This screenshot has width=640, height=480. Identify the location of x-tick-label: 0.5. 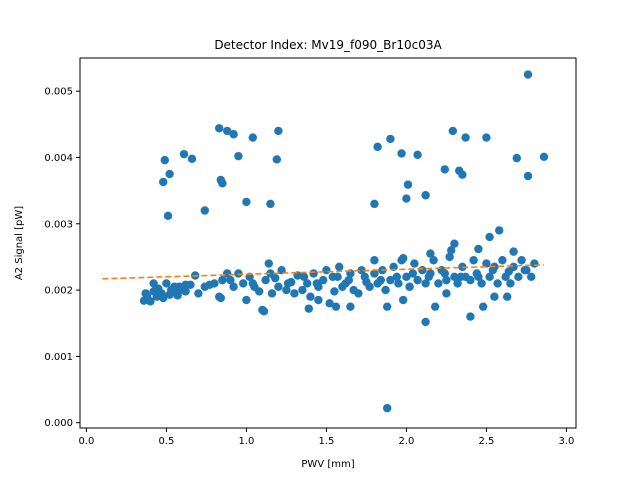
(166, 441).